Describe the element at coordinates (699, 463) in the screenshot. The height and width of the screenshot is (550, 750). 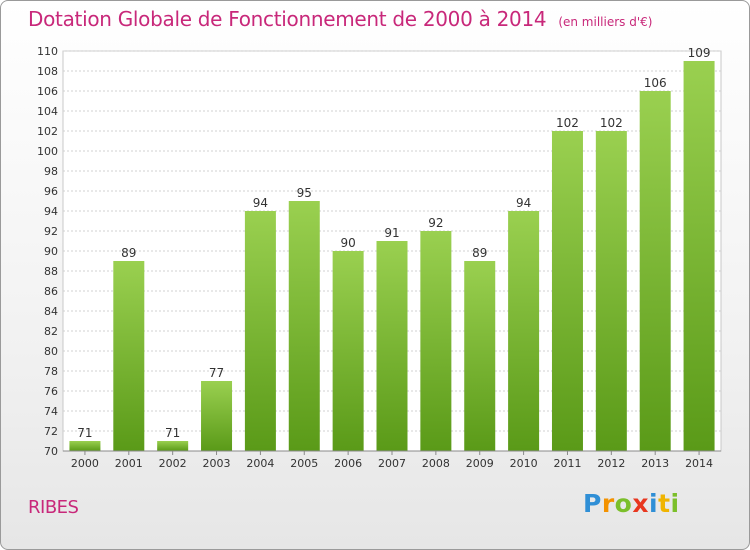
I see `x-tick-label: 2014` at that location.